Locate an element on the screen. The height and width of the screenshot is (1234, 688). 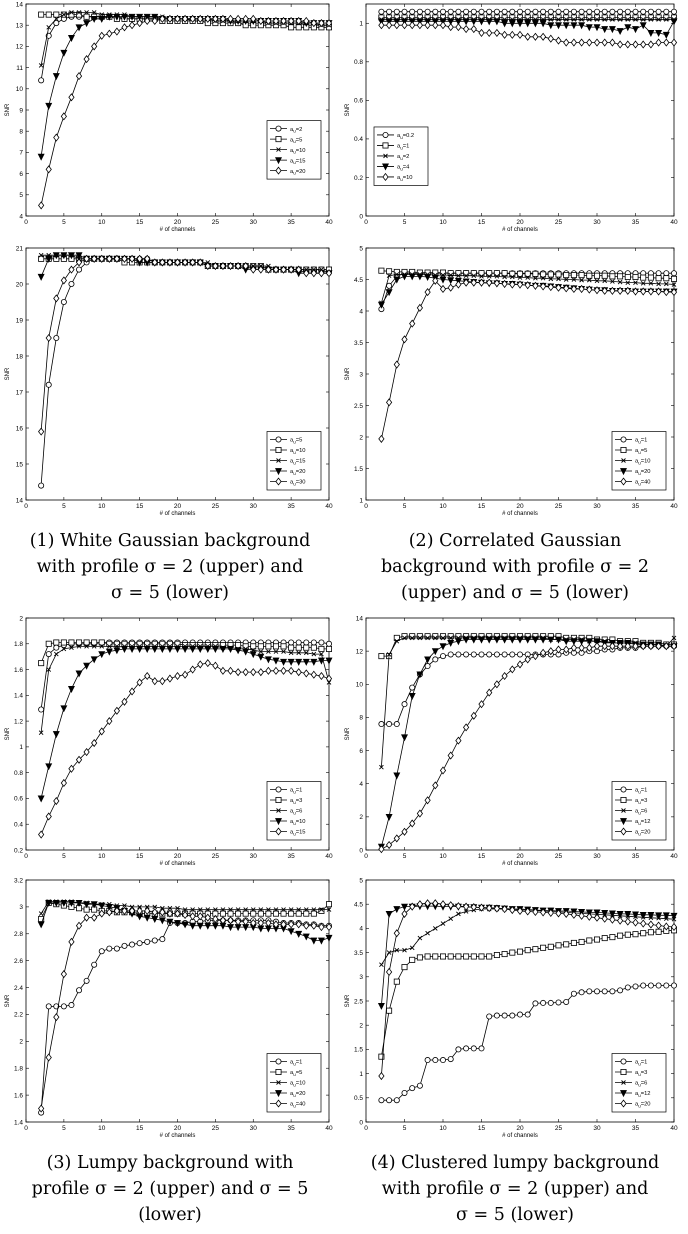
y-tick-label: 0.8 is located at coordinates (18, 773).